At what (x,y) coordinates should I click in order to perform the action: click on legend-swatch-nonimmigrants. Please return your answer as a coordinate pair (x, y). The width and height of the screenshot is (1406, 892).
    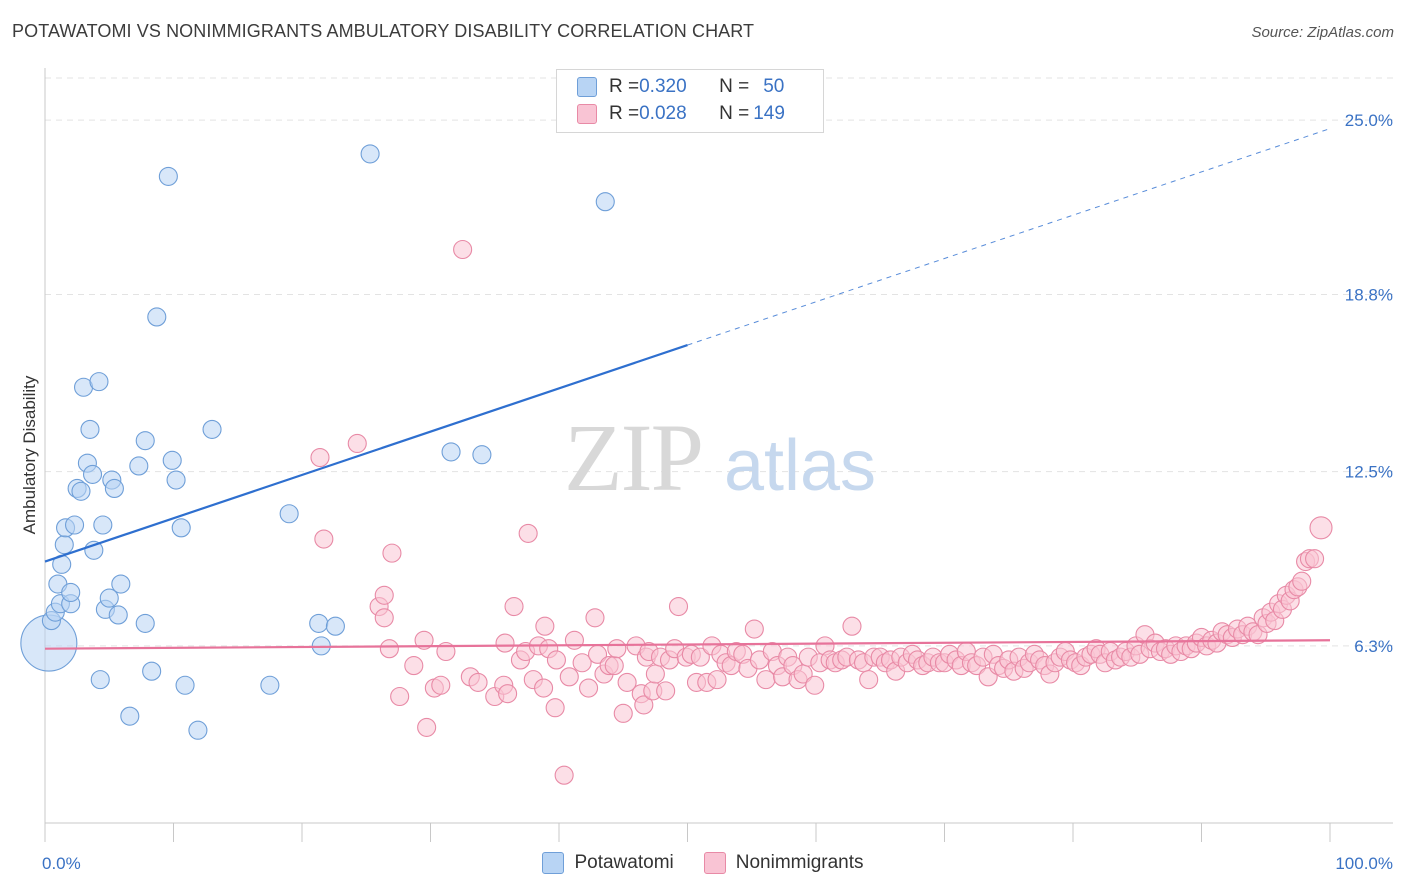
    Looking at the image, I should click on (587, 114).